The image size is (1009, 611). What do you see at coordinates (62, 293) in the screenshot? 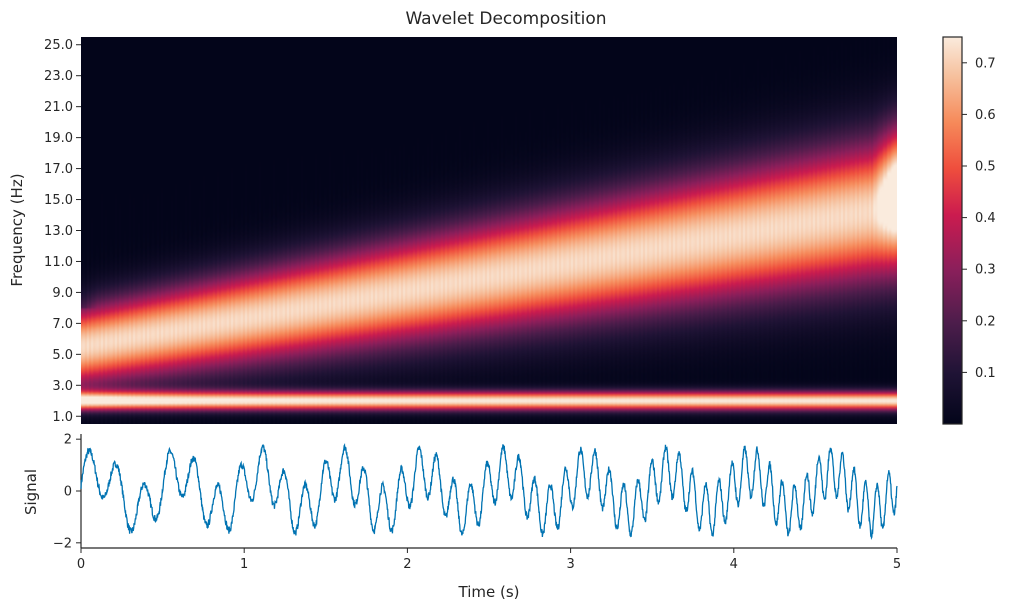
I see `heatmap-y-tick-label: 9.0` at bounding box center [62, 293].